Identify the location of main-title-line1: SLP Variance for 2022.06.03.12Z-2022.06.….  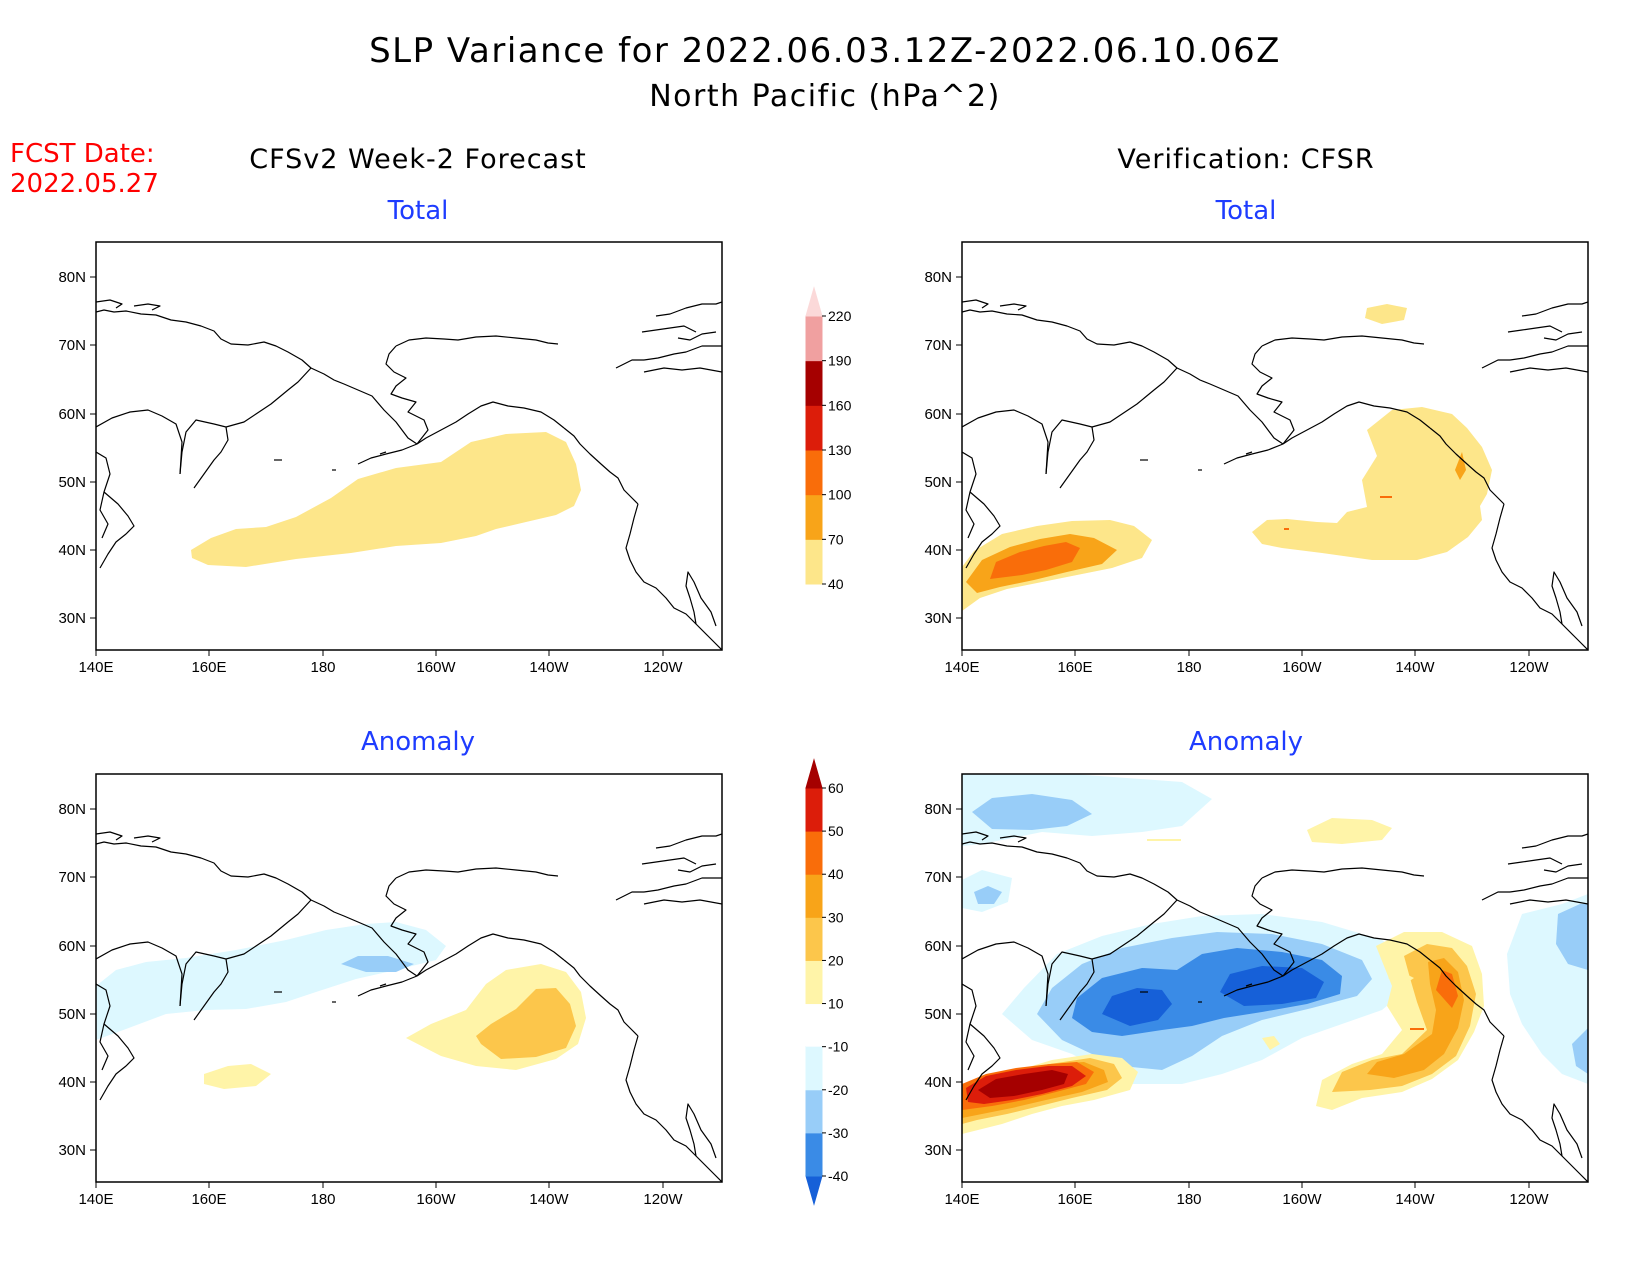
(825, 51).